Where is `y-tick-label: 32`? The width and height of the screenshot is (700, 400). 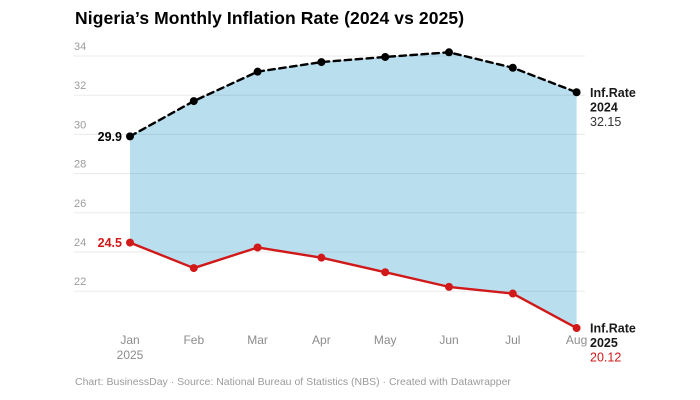 y-tick-label: 32 is located at coordinates (80, 86).